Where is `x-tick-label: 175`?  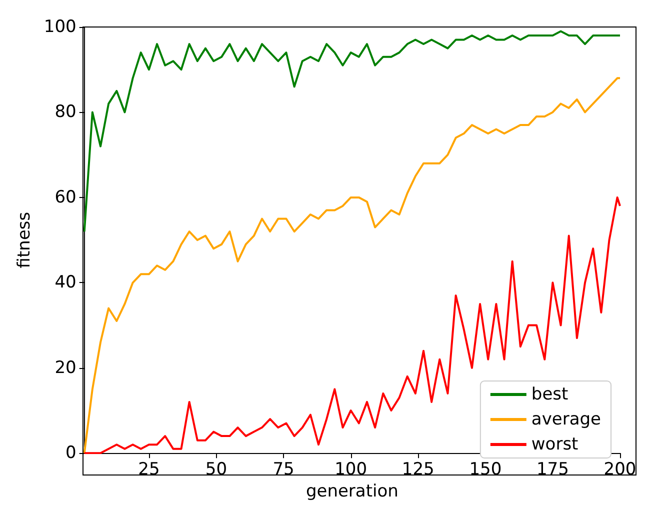
x-tick-label: 175 is located at coordinates (552, 470).